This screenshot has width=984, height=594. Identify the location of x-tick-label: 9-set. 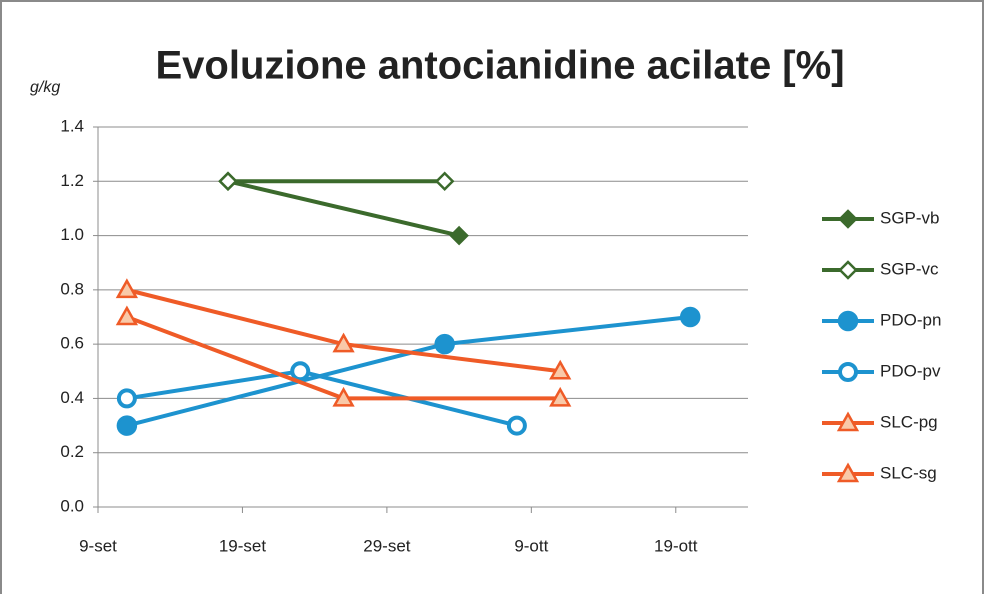
(98, 545).